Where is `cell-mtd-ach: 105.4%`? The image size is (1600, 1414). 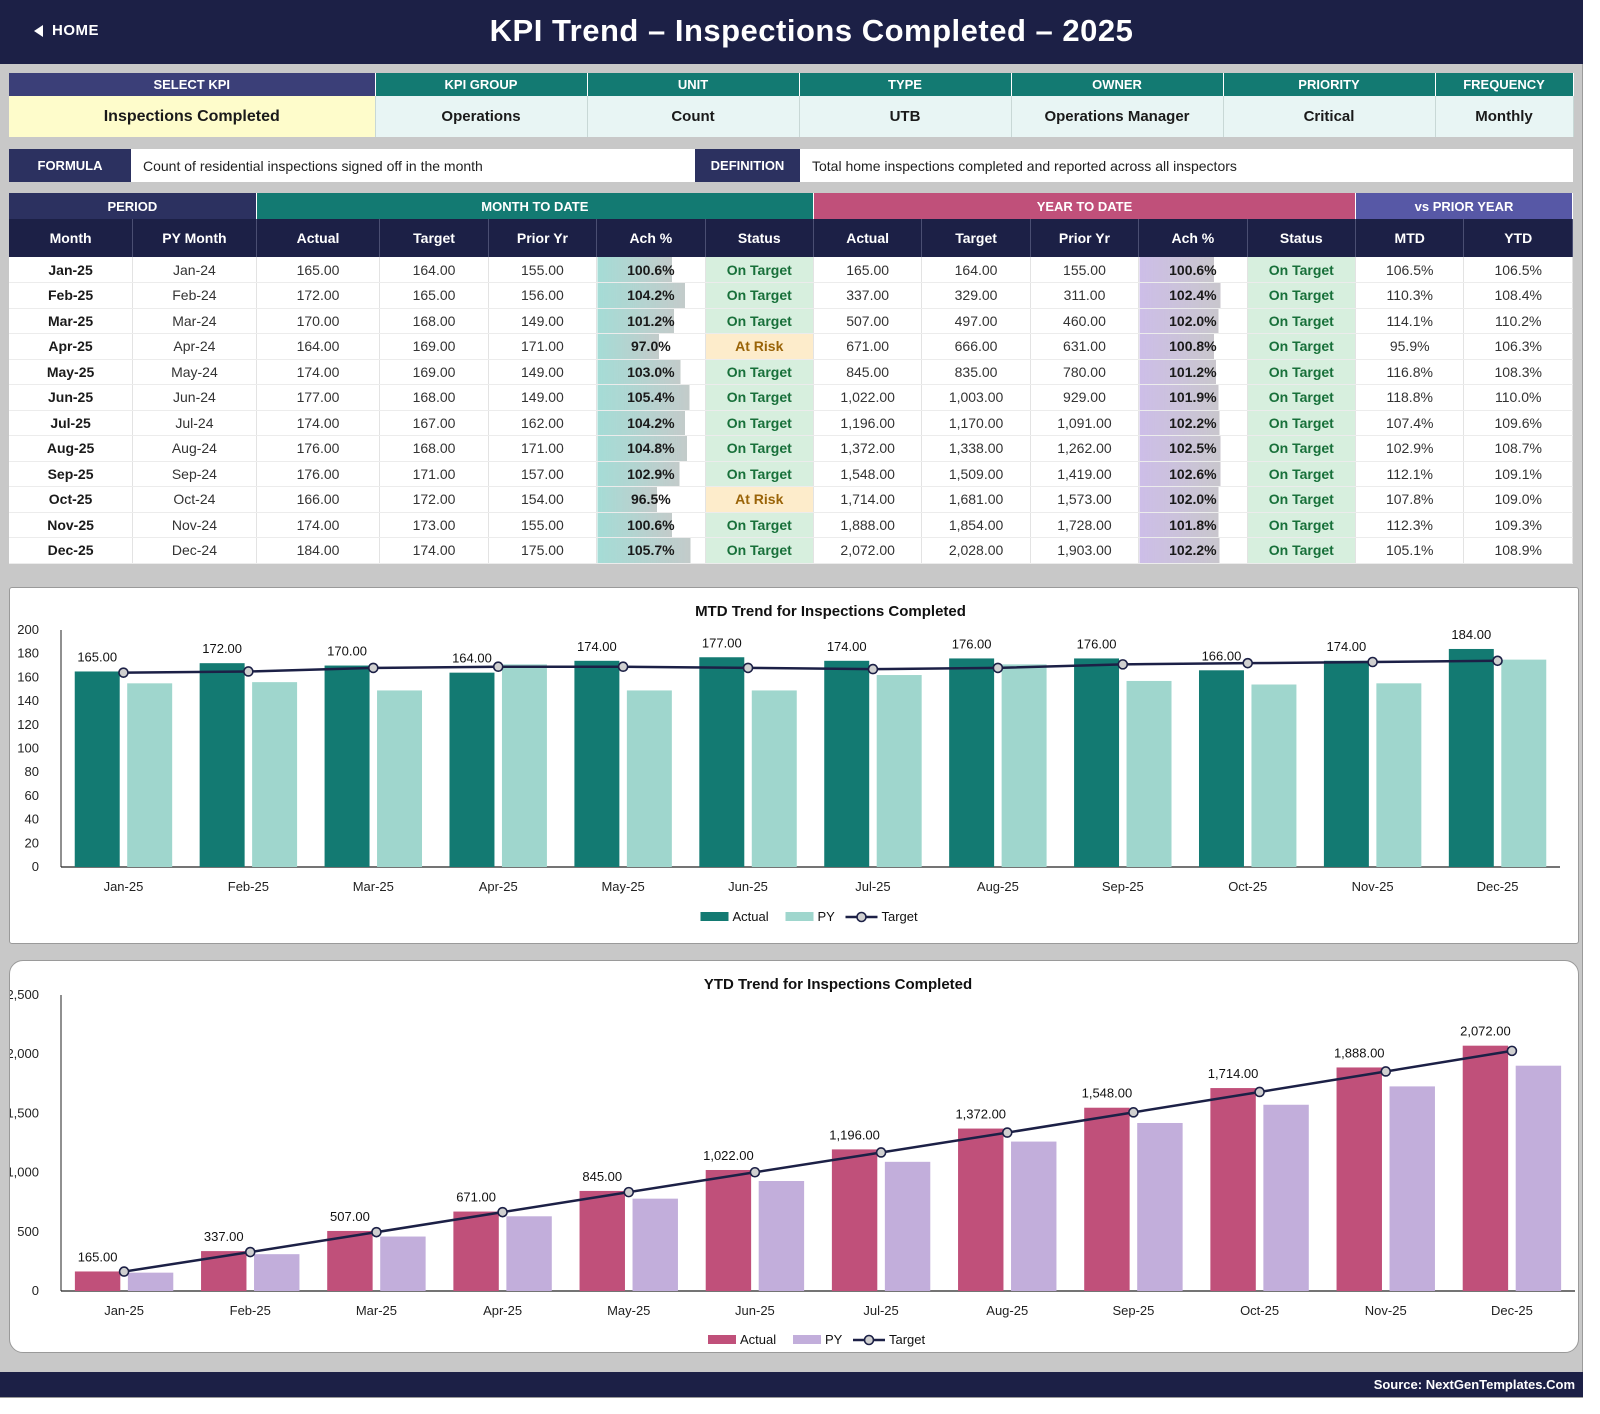
cell-mtd-ach: 105.4% is located at coordinates (651, 397).